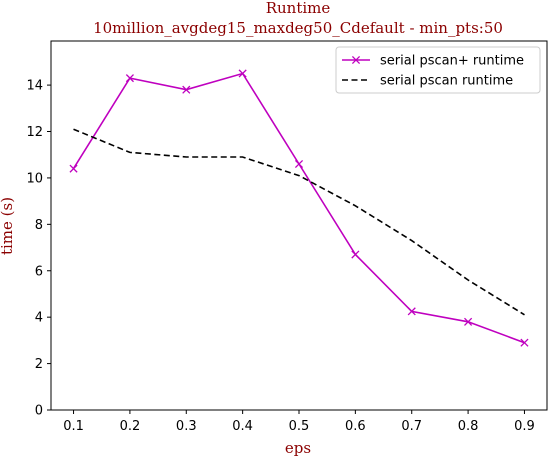 The width and height of the screenshot is (549, 456). Describe the element at coordinates (186, 426) in the screenshot. I see `x-tick-label: 0.3` at that location.